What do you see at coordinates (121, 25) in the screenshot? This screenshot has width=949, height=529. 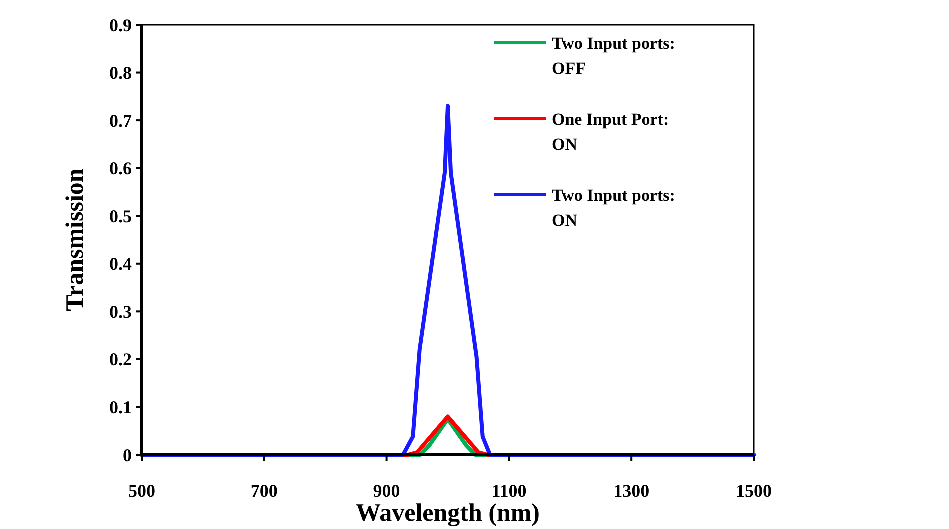 I see `y-tick-label: 0.9` at bounding box center [121, 25].